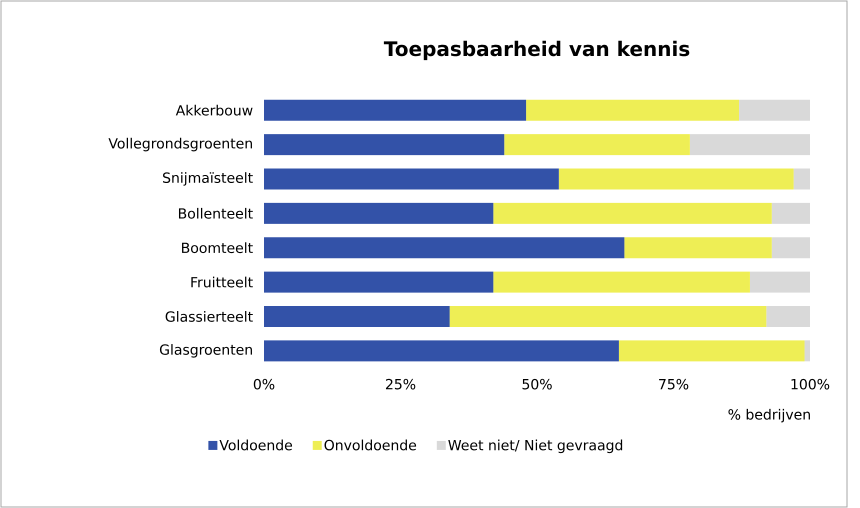  I want to click on legend-label: Voldoende, so click(255, 445).